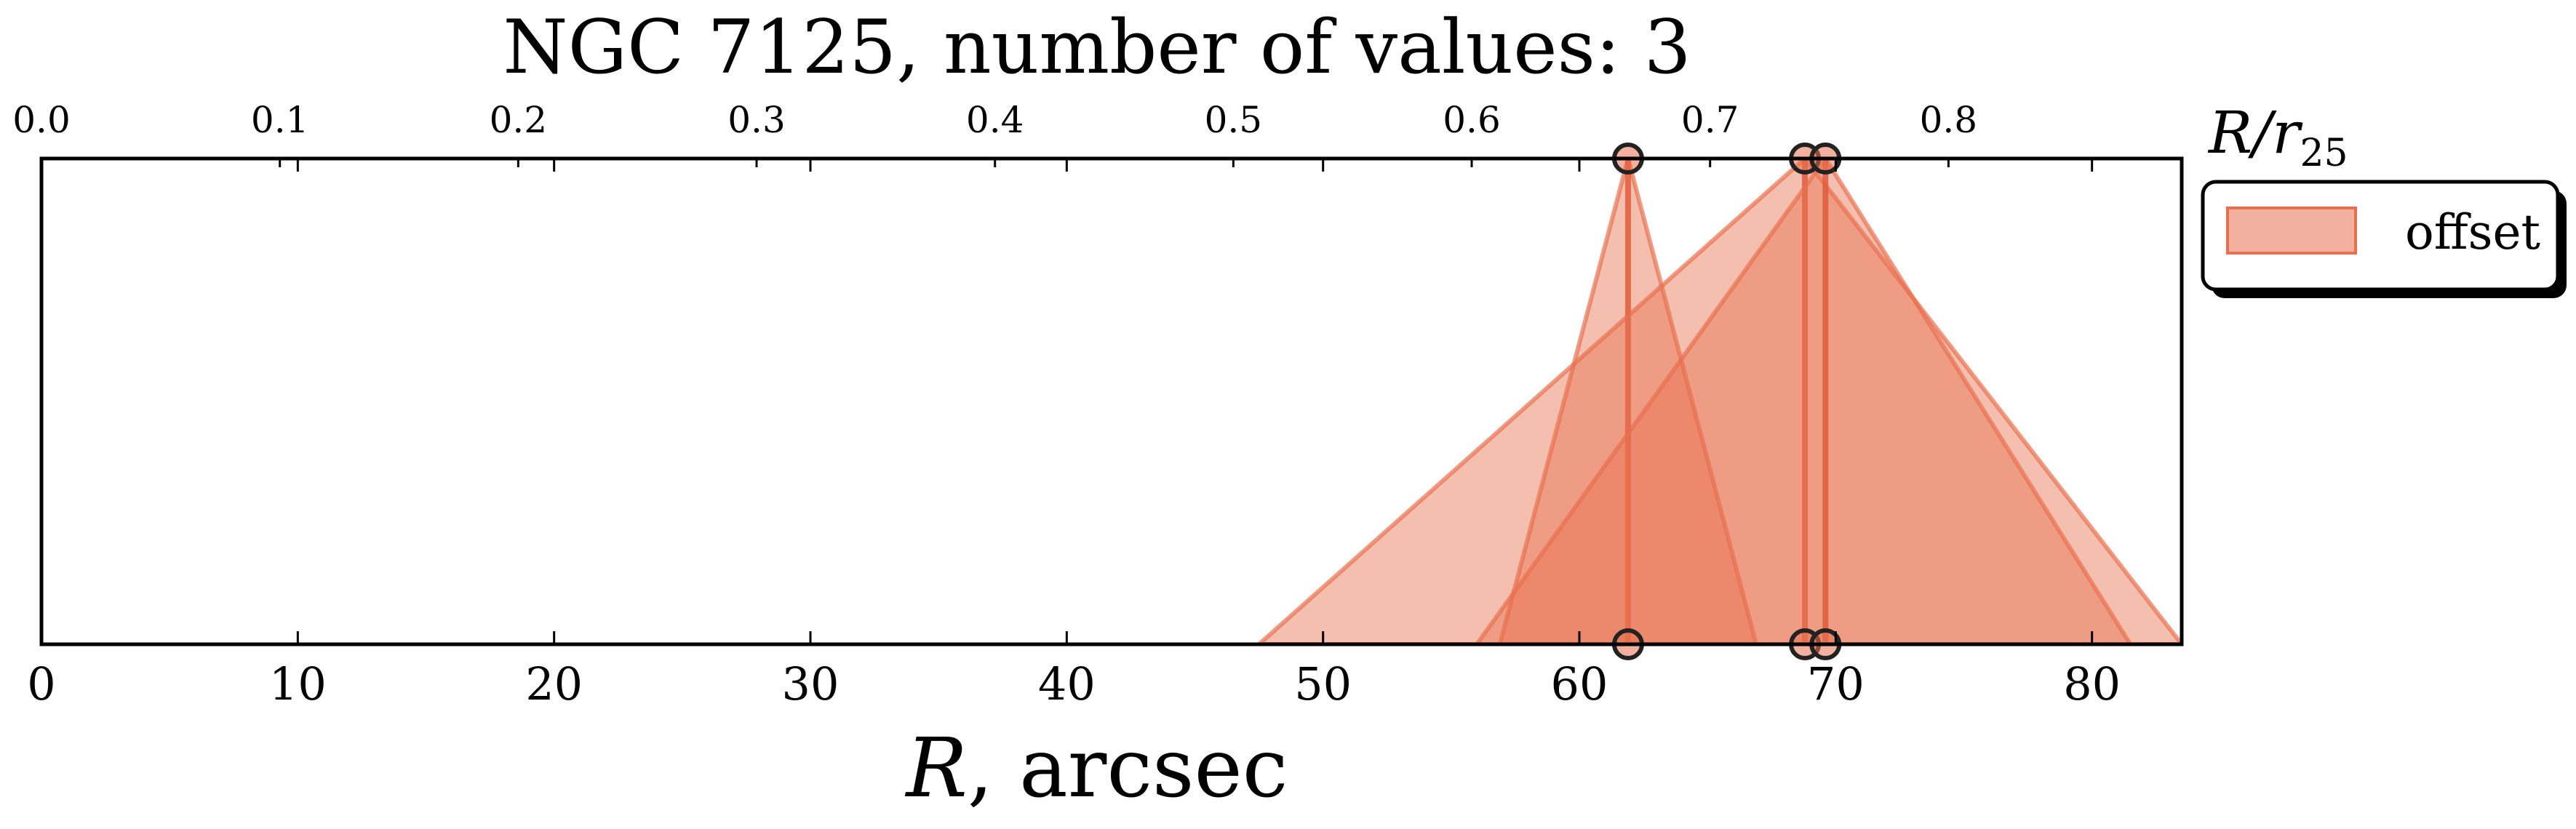  I want to click on x-tick-label-6: 60, so click(1579, 683).